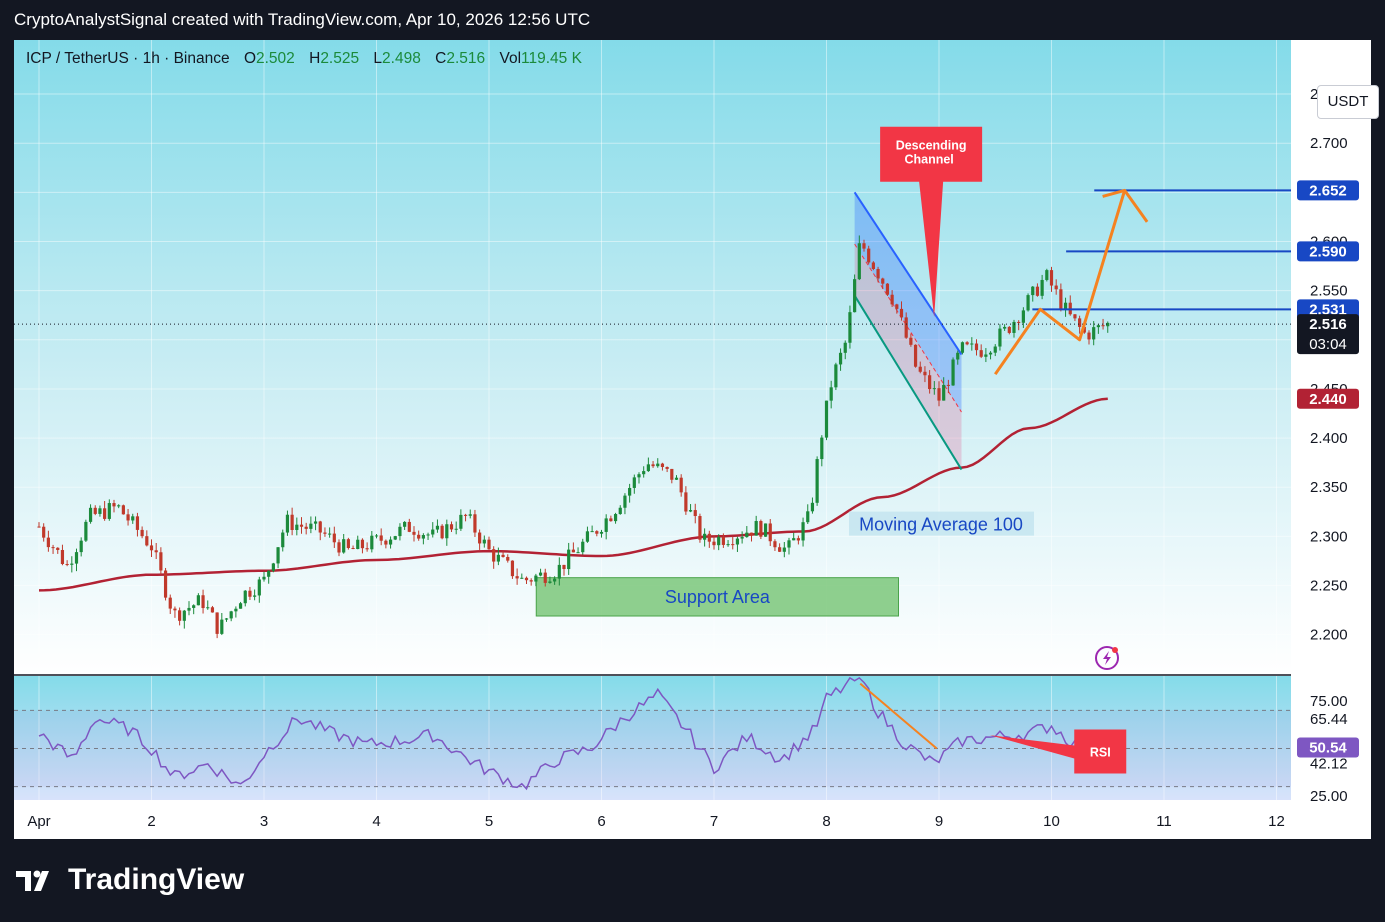  Describe the element at coordinates (1060, 282) in the screenshot. I see `projection-path` at that location.